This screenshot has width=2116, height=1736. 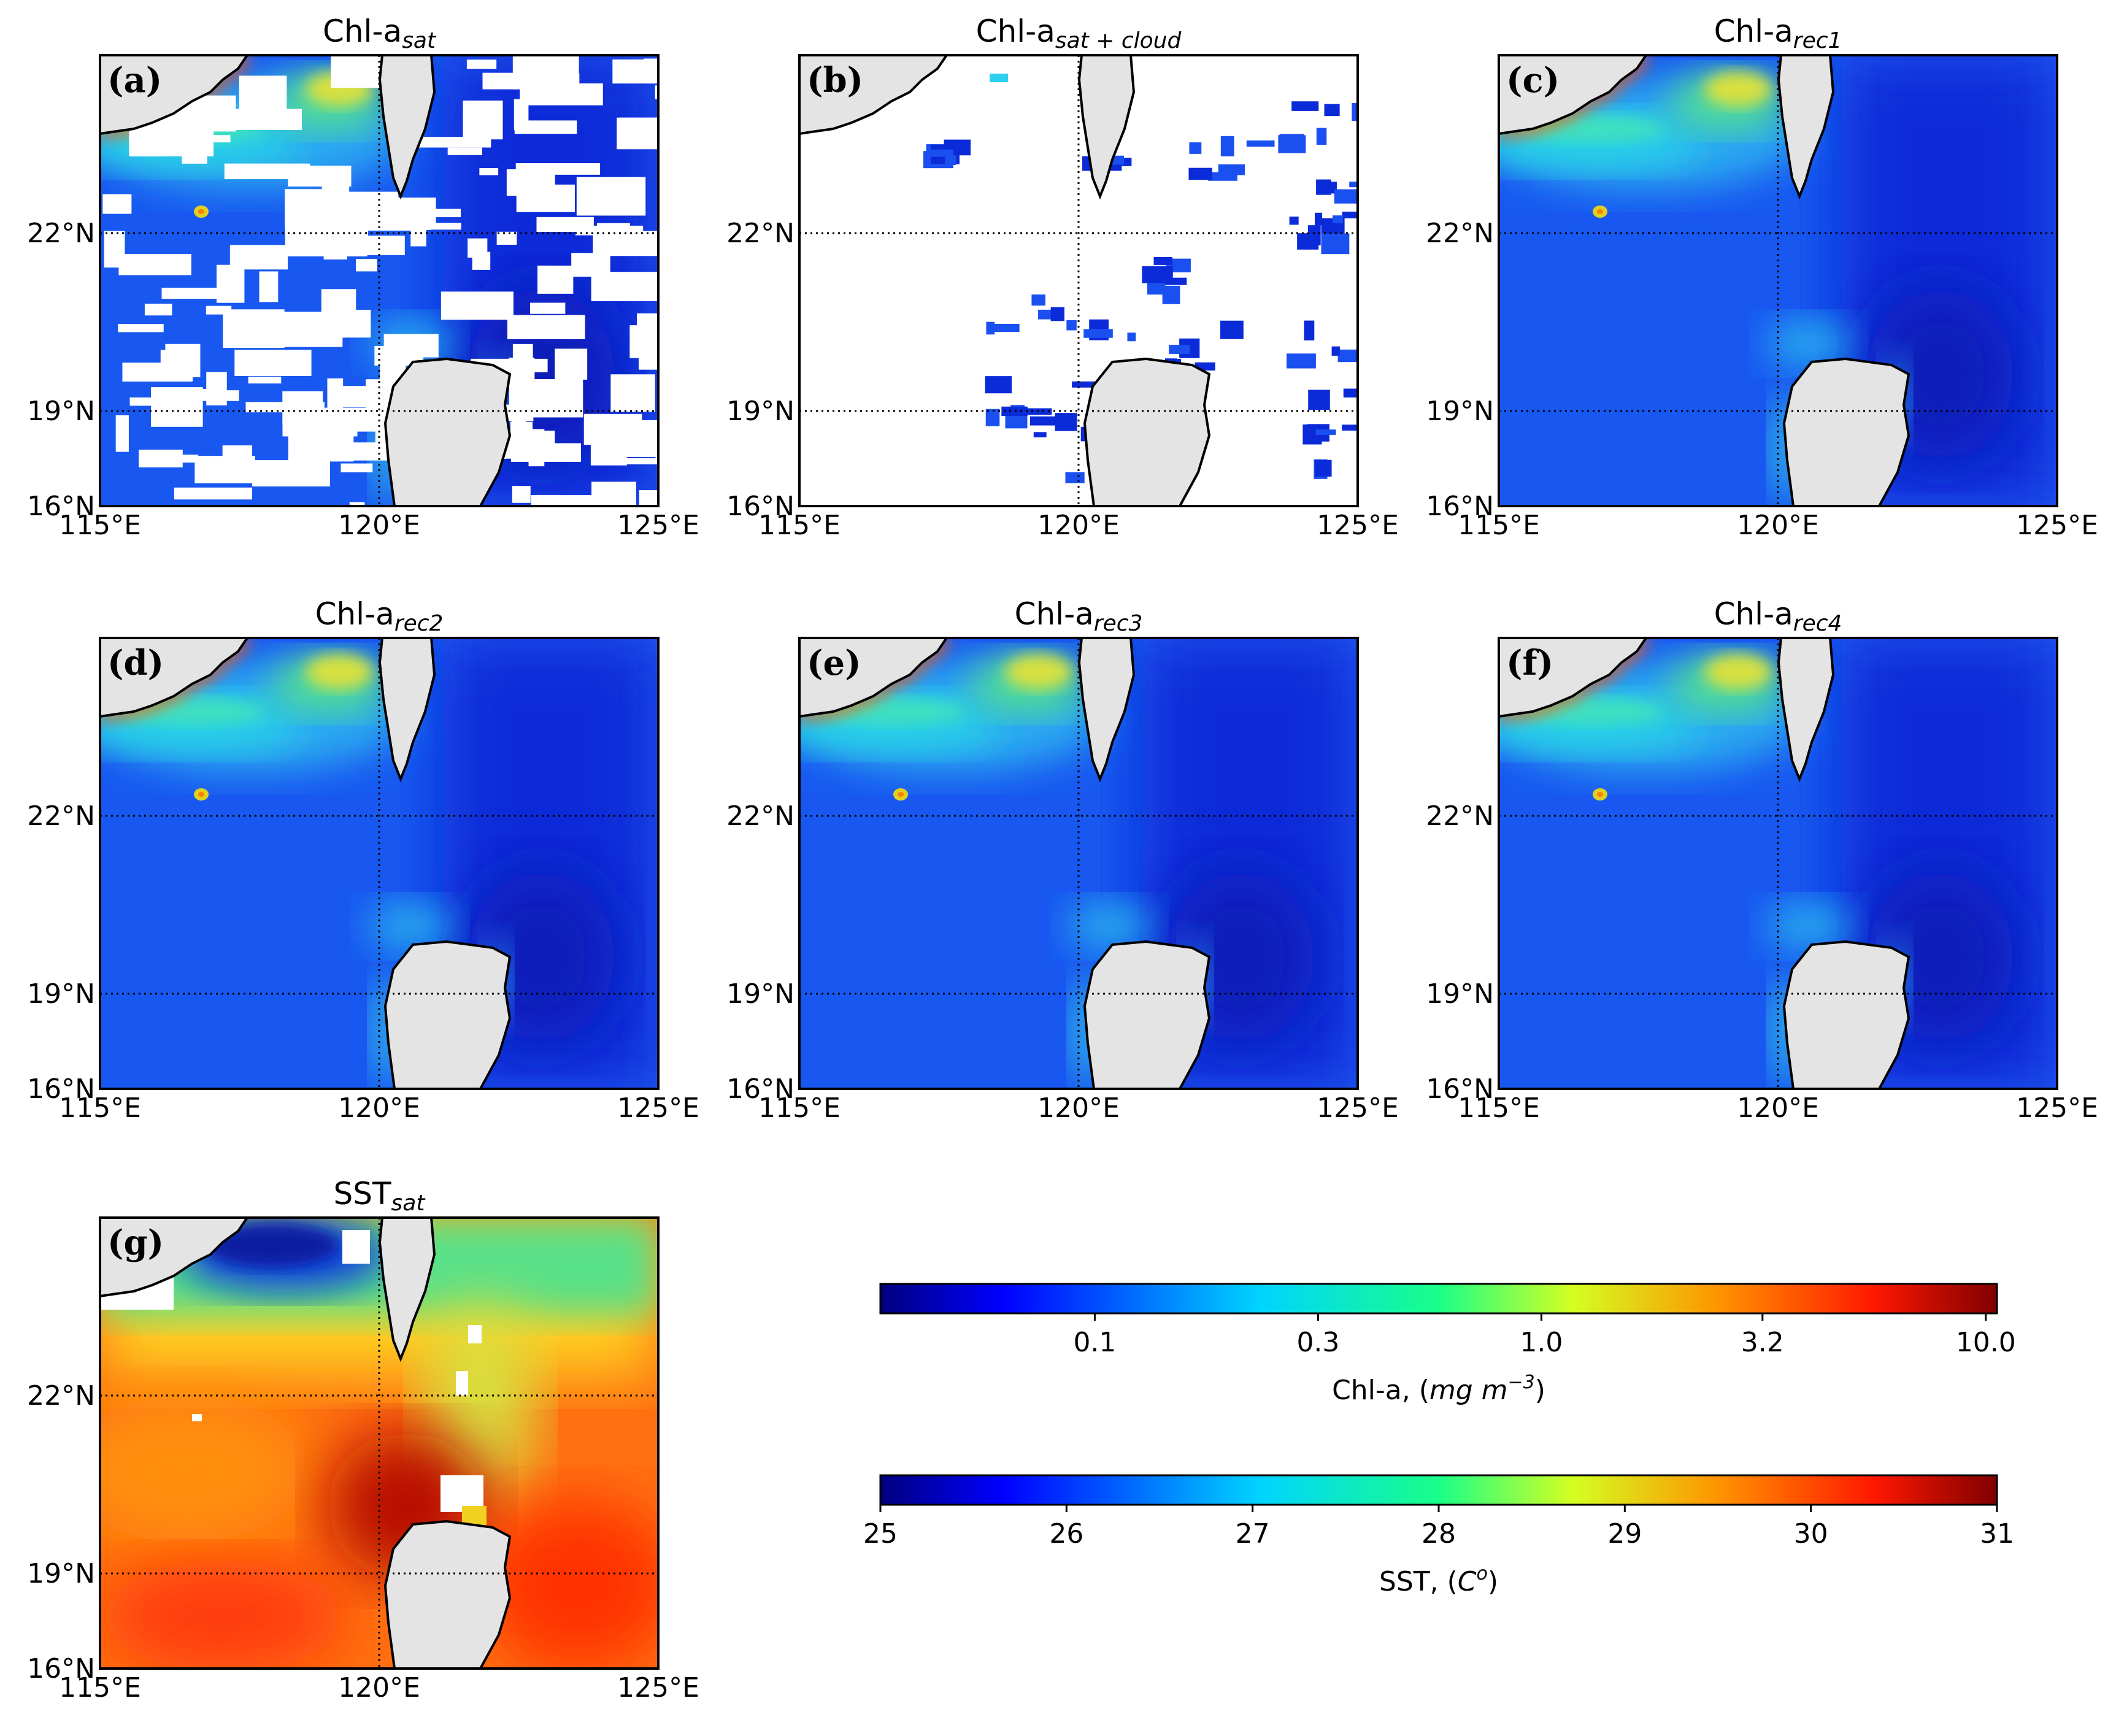 What do you see at coordinates (1079, 616) in the screenshot?
I see `panel-title: Chl-arec3` at bounding box center [1079, 616].